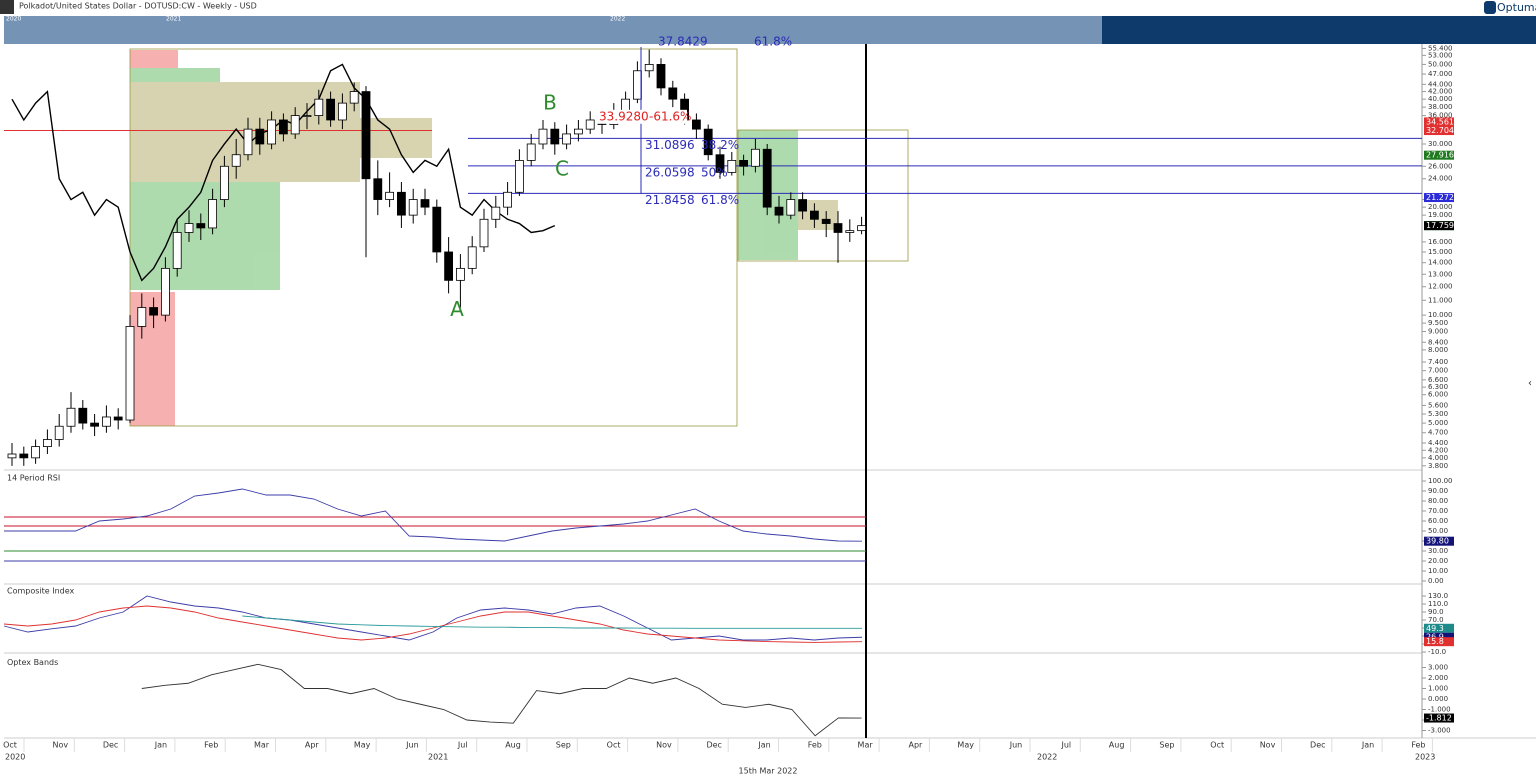  What do you see at coordinates (457, 309) in the screenshot?
I see `wave-label: A` at bounding box center [457, 309].